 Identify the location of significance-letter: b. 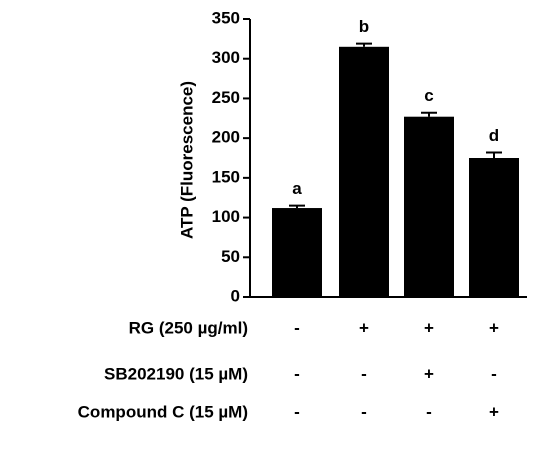
(364, 26).